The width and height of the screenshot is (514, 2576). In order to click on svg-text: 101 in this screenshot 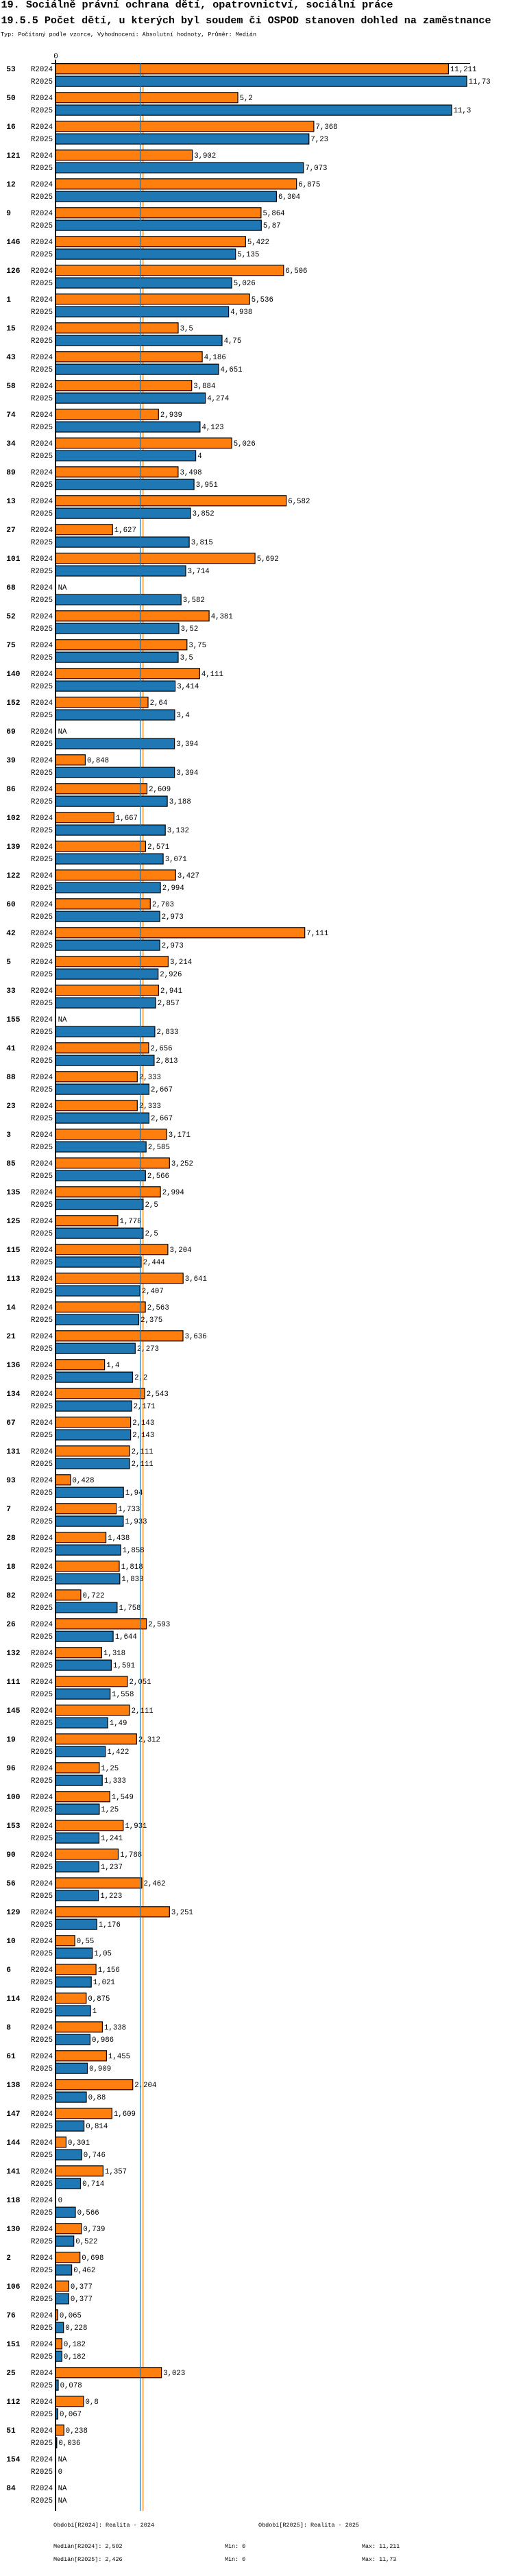, I will do `click(13, 560)`.